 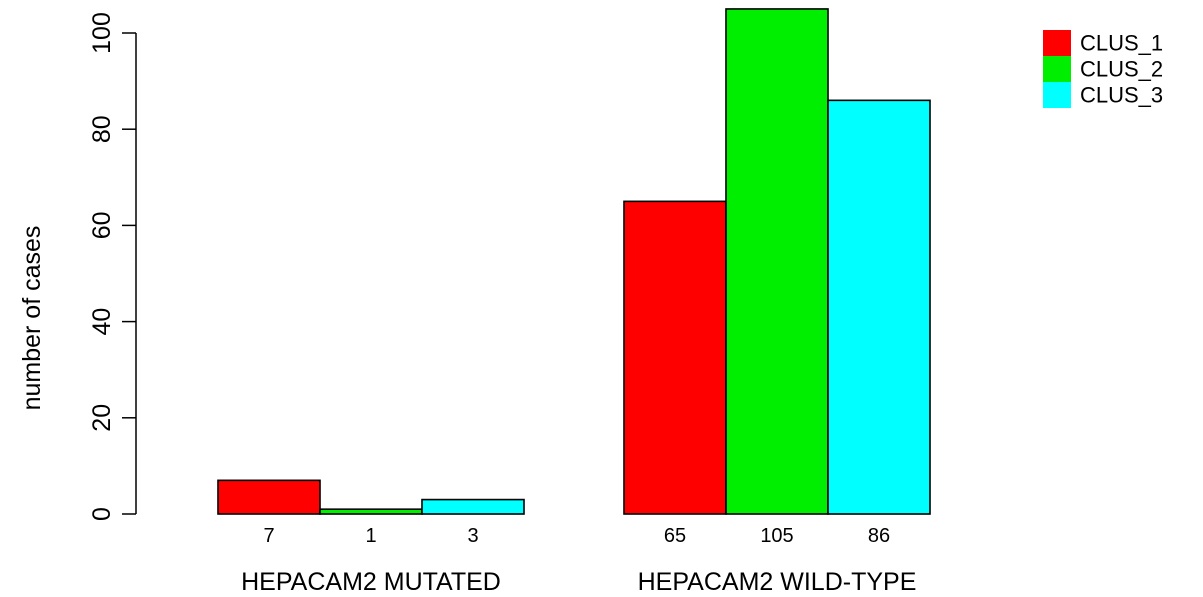 I want to click on y-axis: 0 20 40 60 80 100, so click(x=112, y=266).